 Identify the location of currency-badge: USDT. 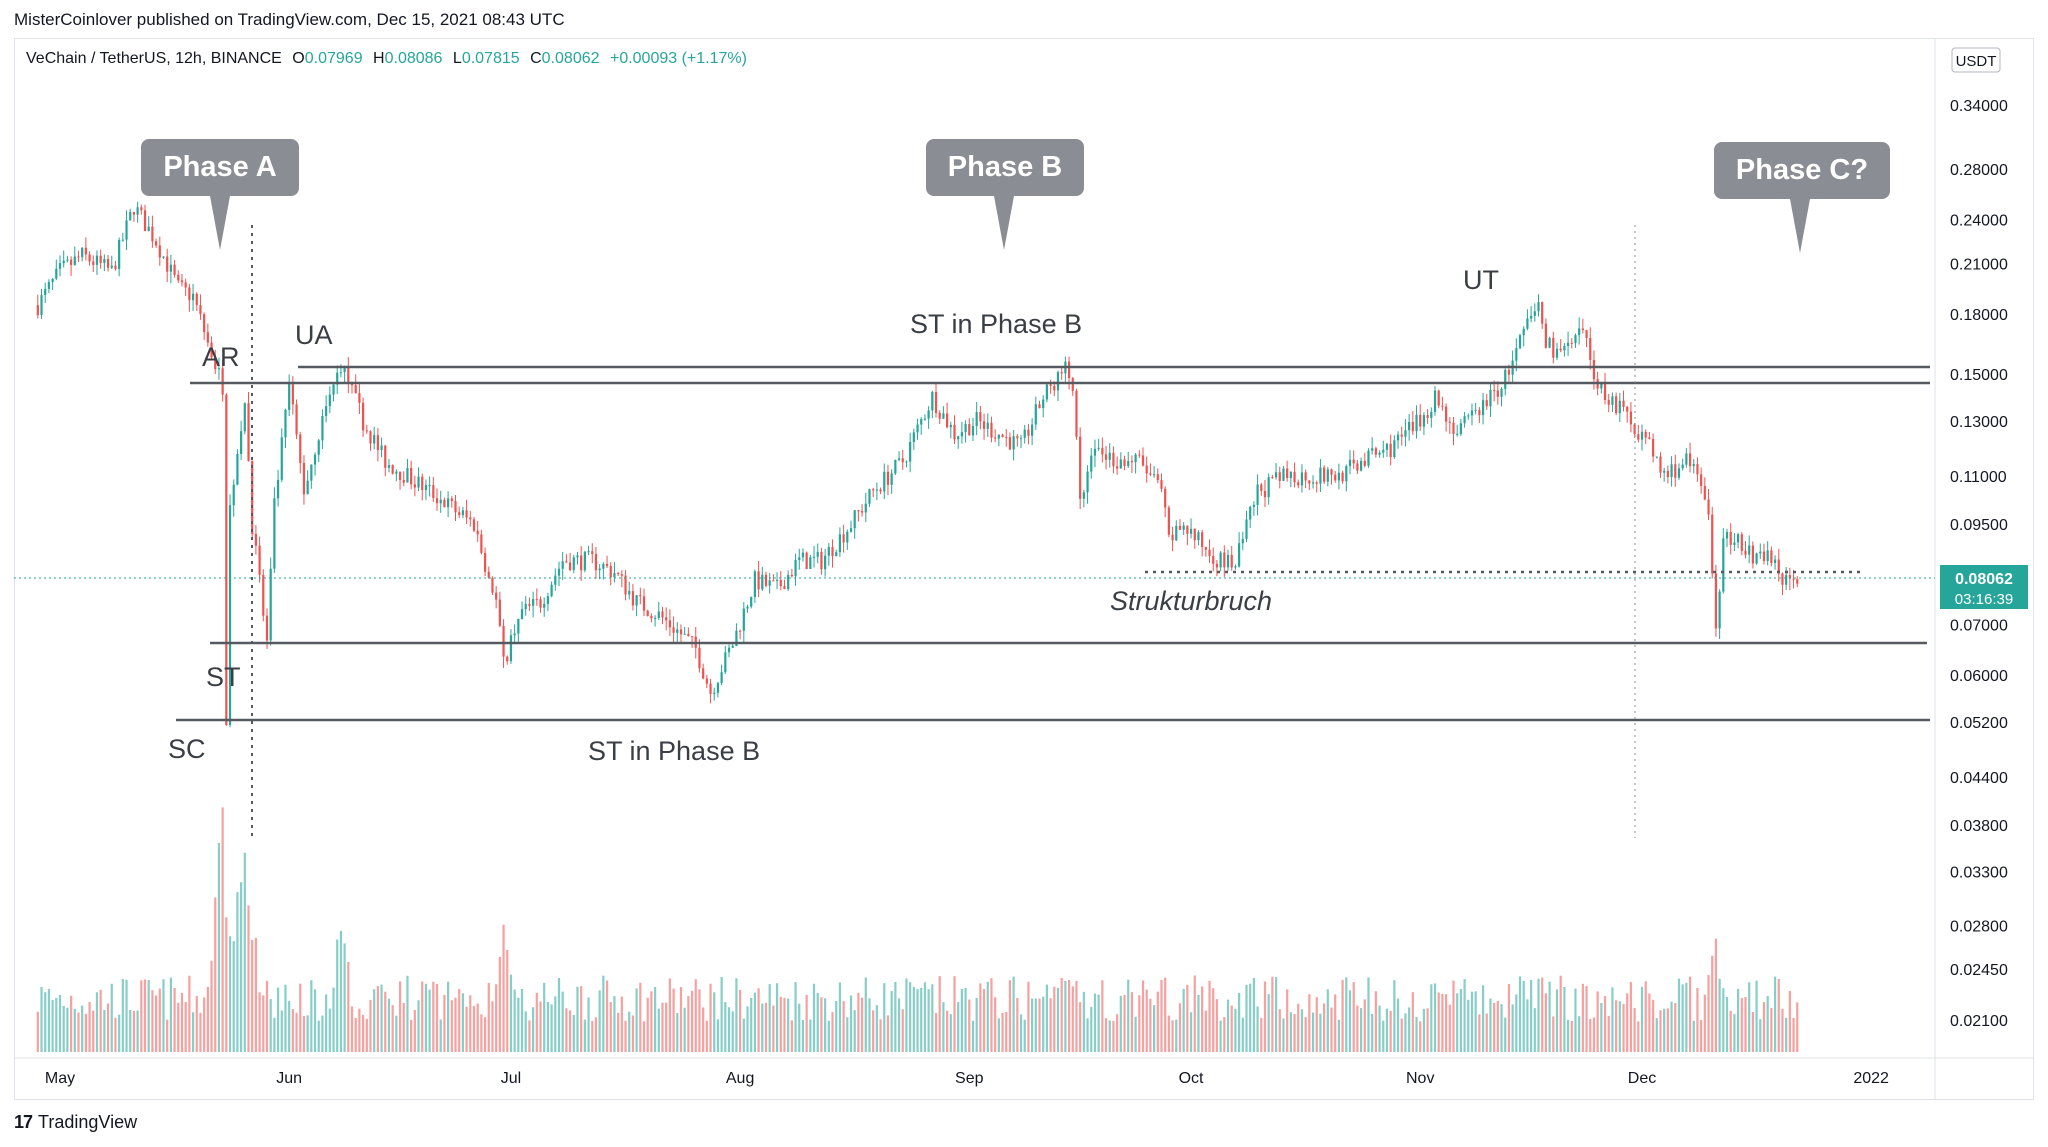
(1976, 60).